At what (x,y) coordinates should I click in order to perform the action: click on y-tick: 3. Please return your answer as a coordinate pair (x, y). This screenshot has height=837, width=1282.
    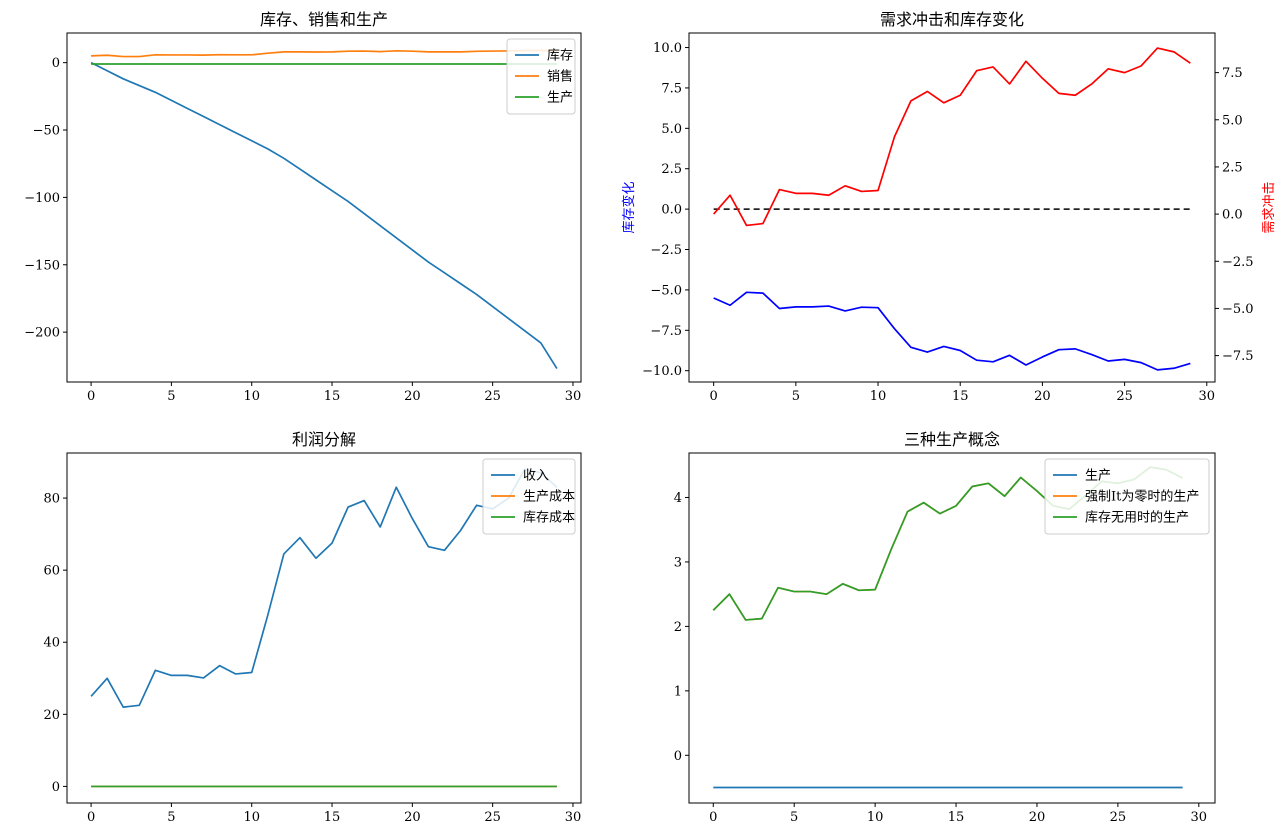
    Looking at the image, I should click on (681, 562).